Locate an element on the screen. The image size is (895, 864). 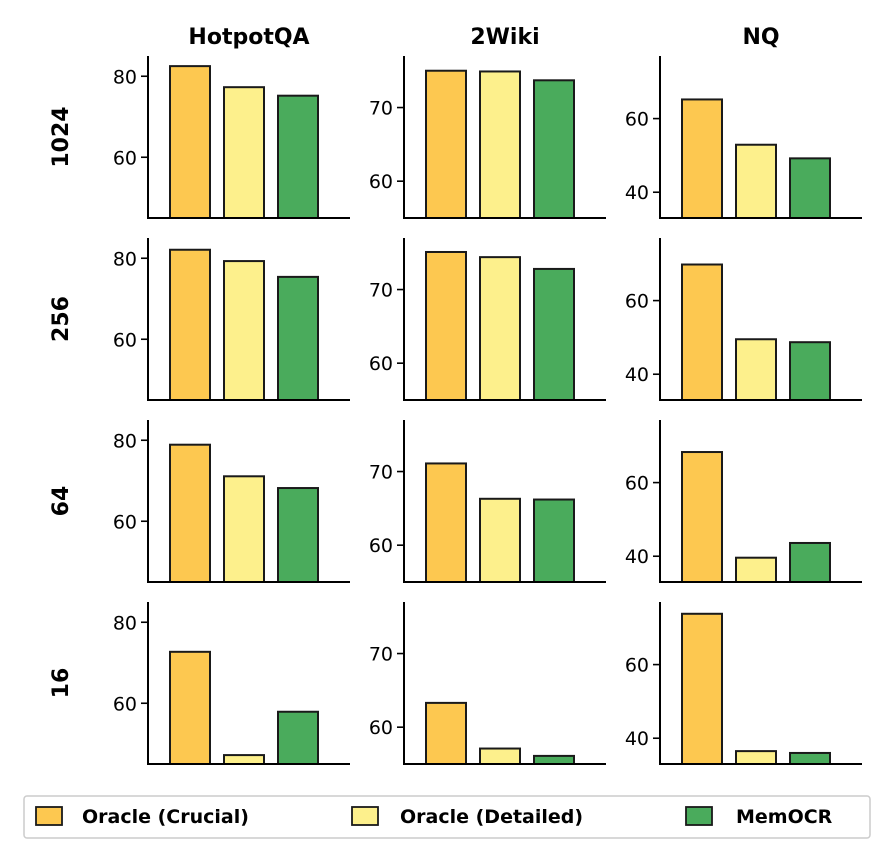
panel-64-2wiki: 60 70 is located at coordinates (487, 502).